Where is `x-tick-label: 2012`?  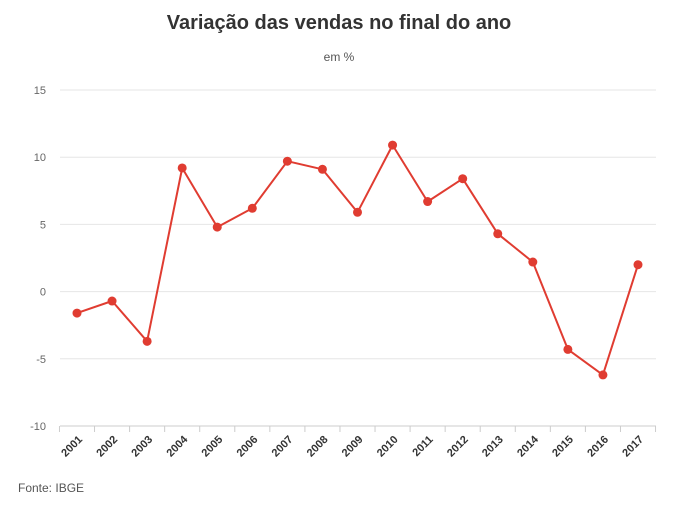 x-tick-label: 2012 is located at coordinates (458, 447).